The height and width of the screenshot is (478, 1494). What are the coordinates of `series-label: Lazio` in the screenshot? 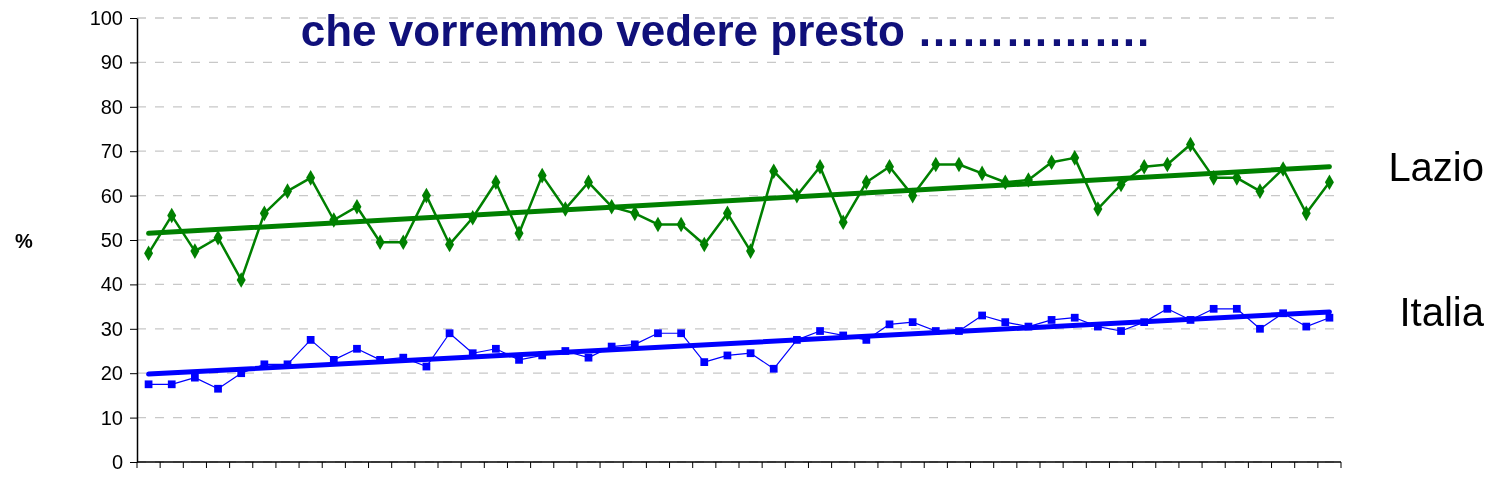 It's located at (1436, 166).